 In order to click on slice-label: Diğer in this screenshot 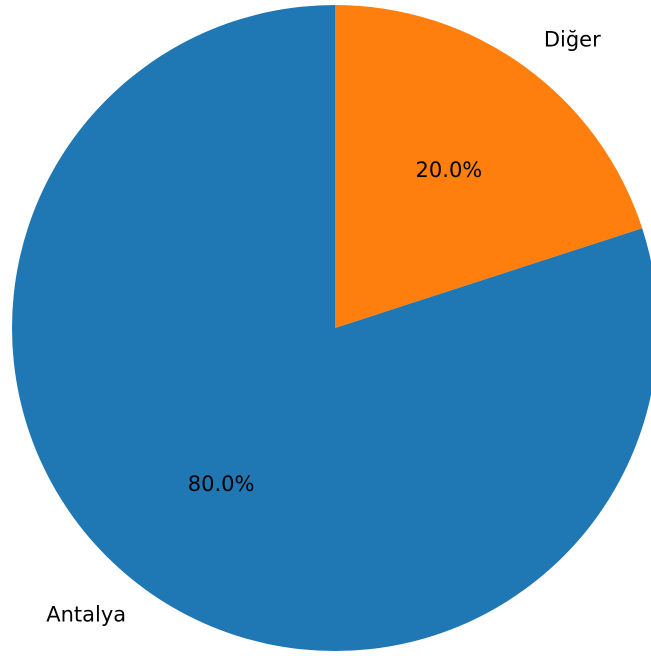, I will do `click(572, 40)`.